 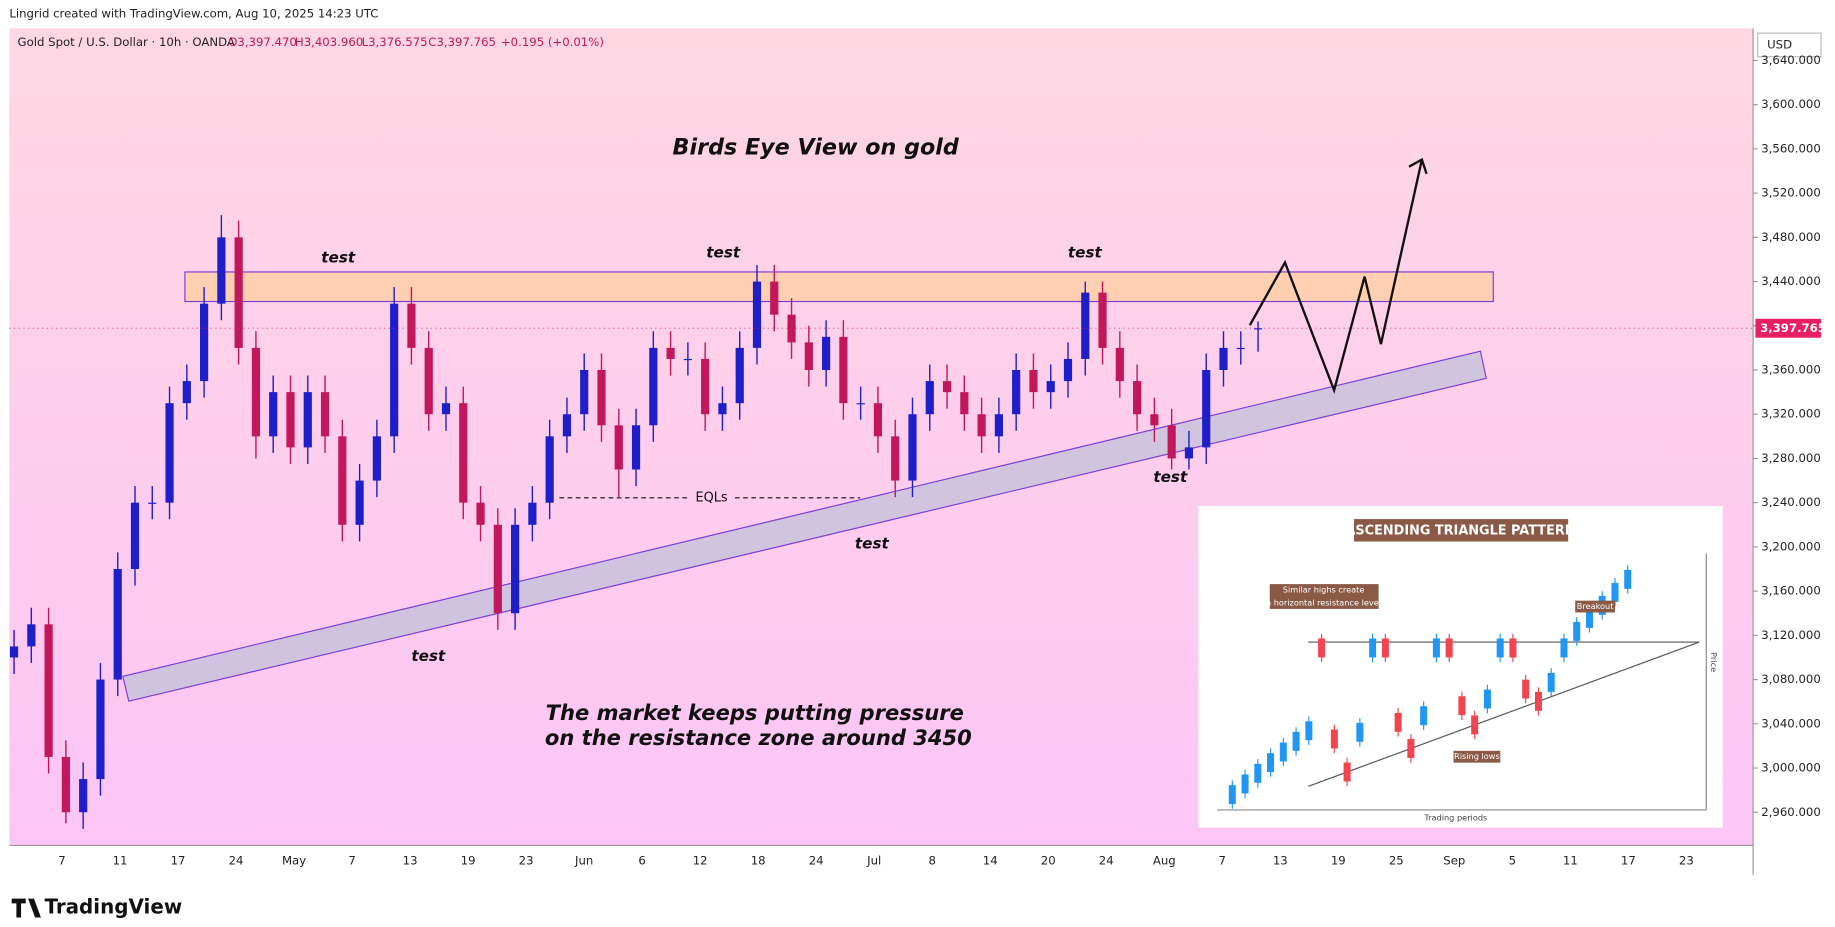 I want to click on y-tick-label: 3,160.000, so click(x=1791, y=591).